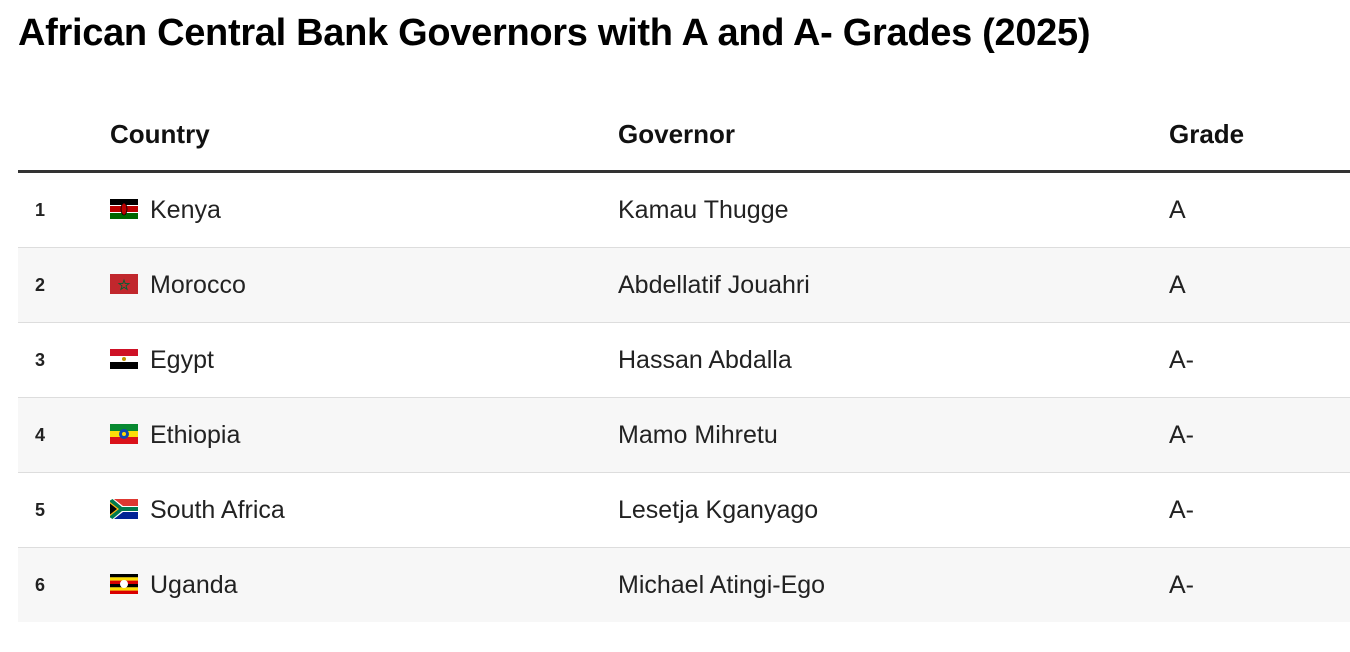 The image size is (1350, 652). Describe the element at coordinates (64, 360) in the screenshot. I see `rank: 3` at that location.